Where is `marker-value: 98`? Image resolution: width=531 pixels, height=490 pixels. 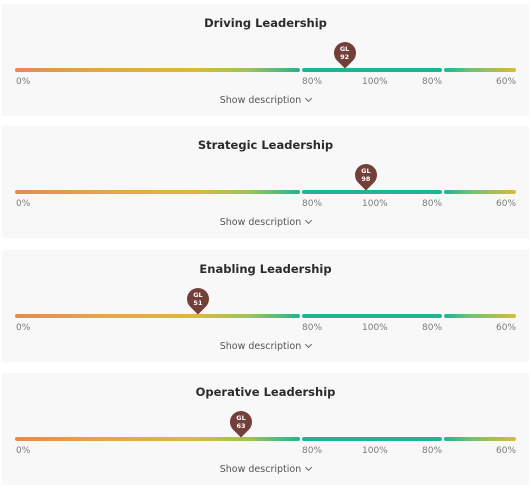 marker-value: 98 is located at coordinates (366, 179).